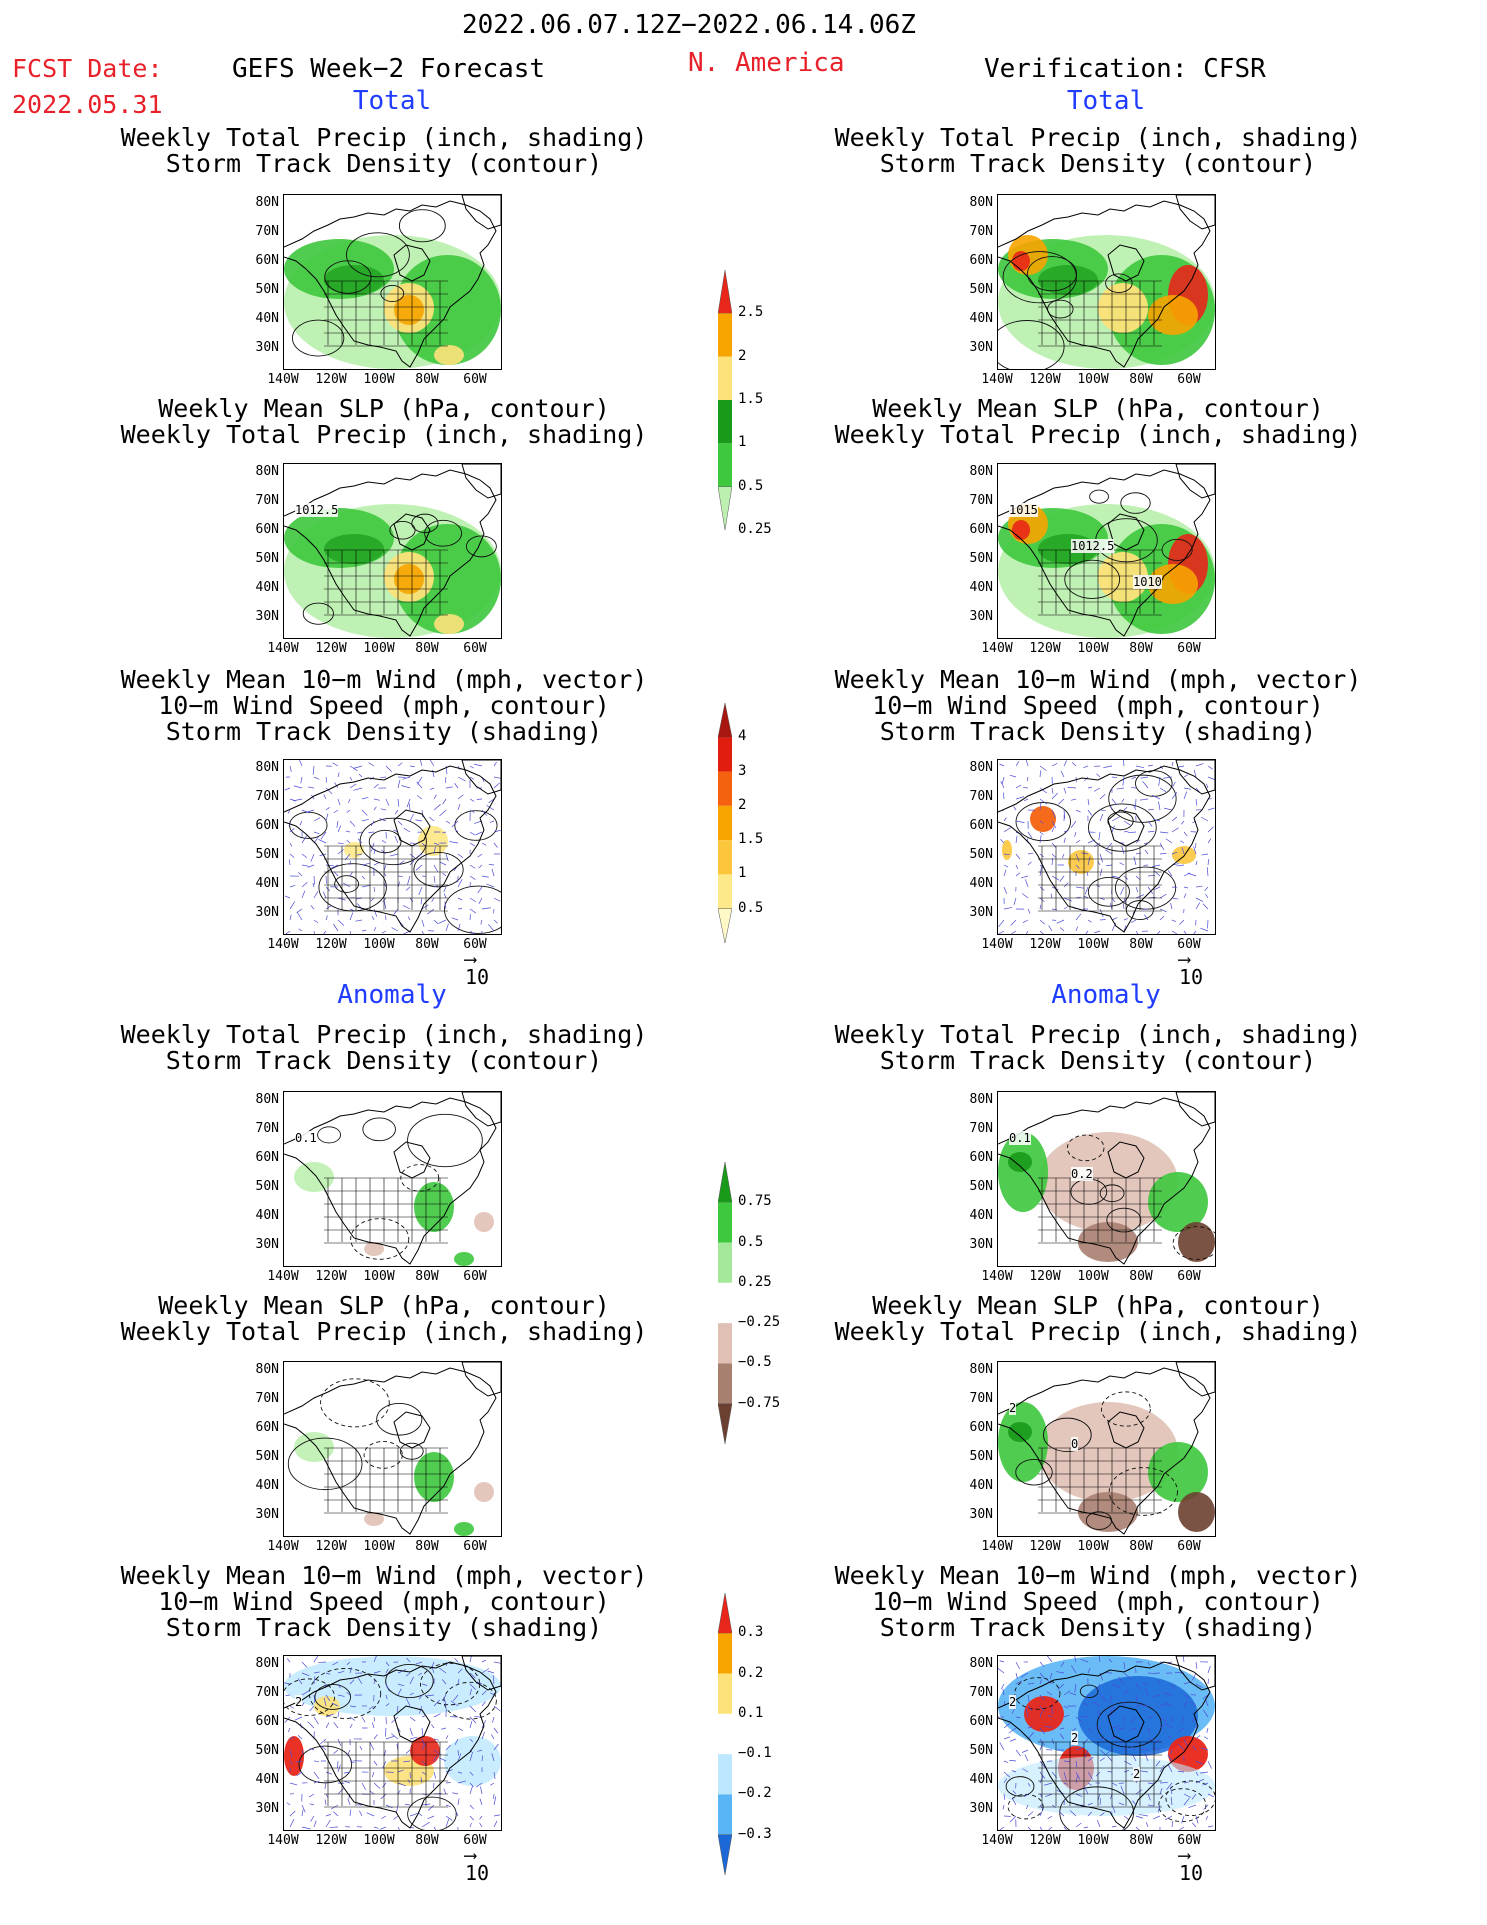  I want to click on region-title: N. America, so click(766, 63).